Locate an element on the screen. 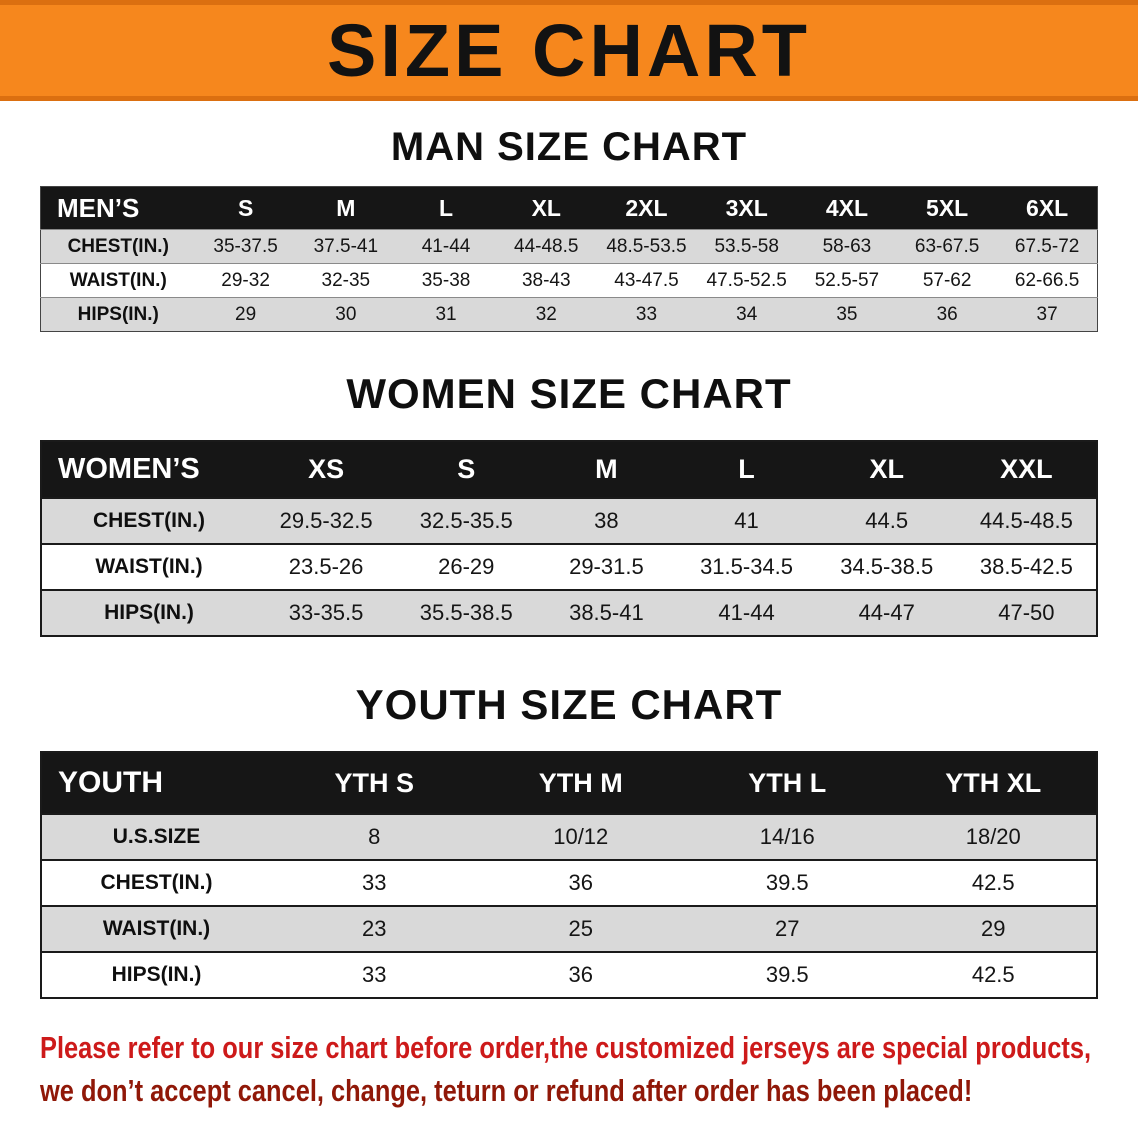 Image resolution: width=1138 pixels, height=1132 pixels. size-value-cell: 39.5 is located at coordinates (787, 974).